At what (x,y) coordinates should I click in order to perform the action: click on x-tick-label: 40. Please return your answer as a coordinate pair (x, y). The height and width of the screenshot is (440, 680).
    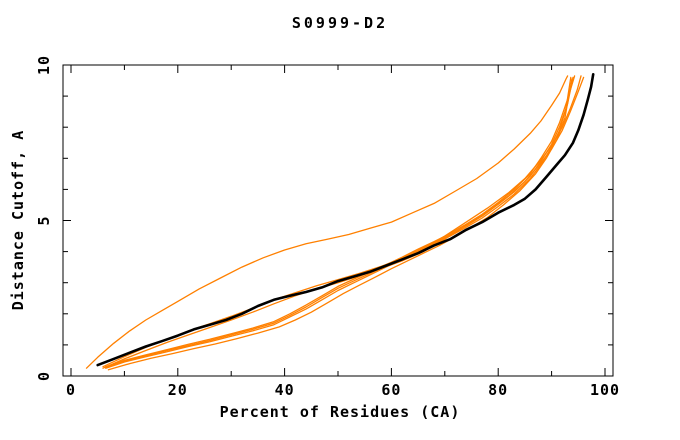
    Looking at the image, I should click on (285, 390).